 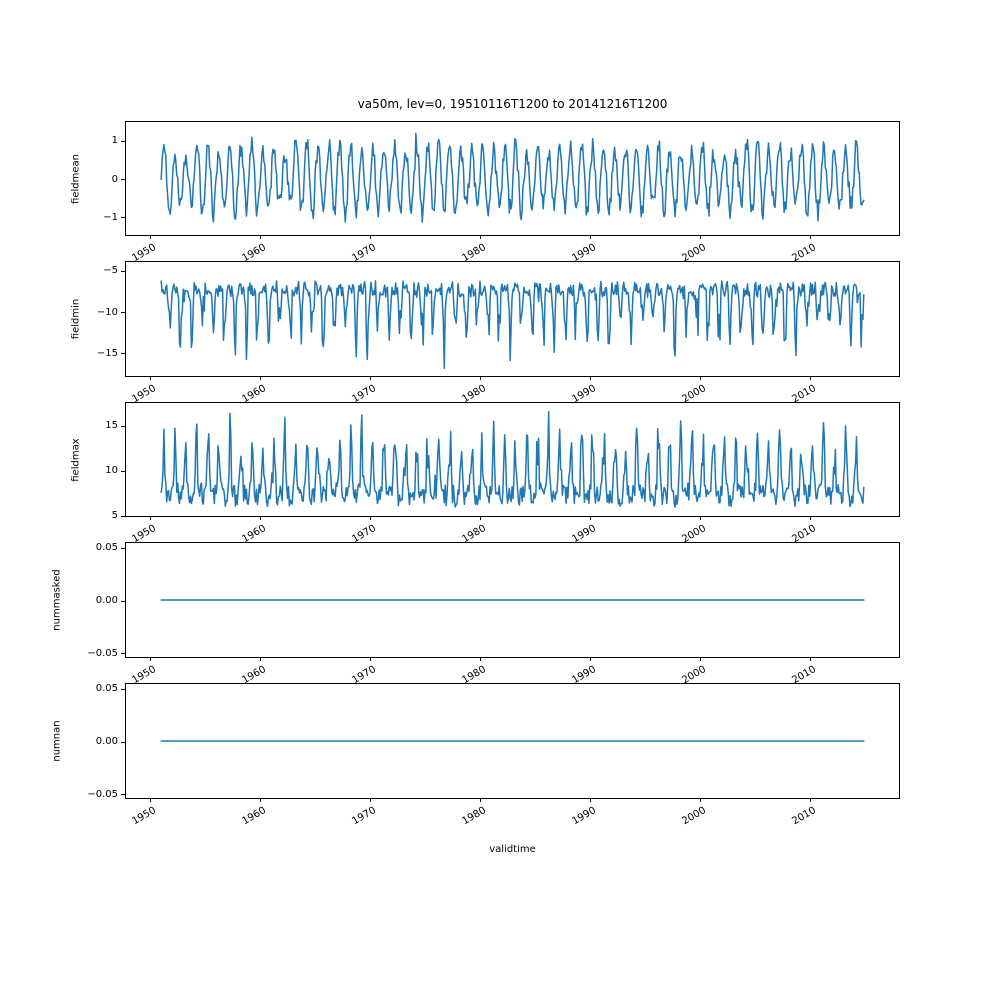 What do you see at coordinates (474, 816) in the screenshot?
I see `x-tick-label: 1980` at bounding box center [474, 816].